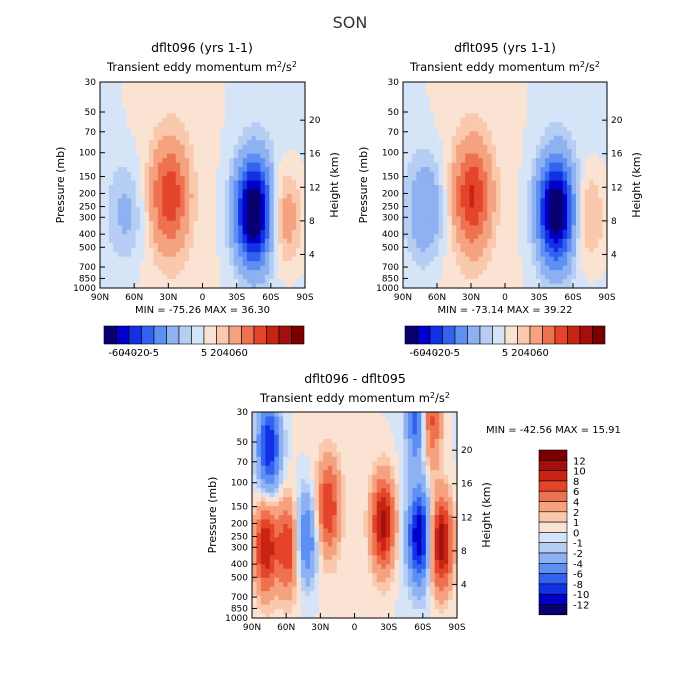 The width and height of the screenshot is (700, 700). What do you see at coordinates (390, 178) in the screenshot?
I see `y-tick-label: 150` at bounding box center [390, 178].